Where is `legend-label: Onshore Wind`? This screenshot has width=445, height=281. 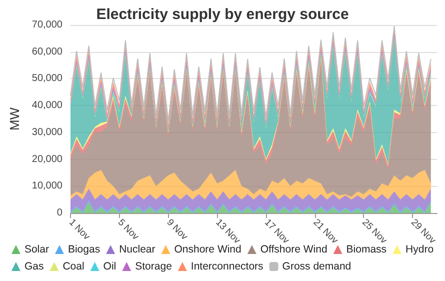 legend-label: Onshore Wind is located at coordinates (208, 250).